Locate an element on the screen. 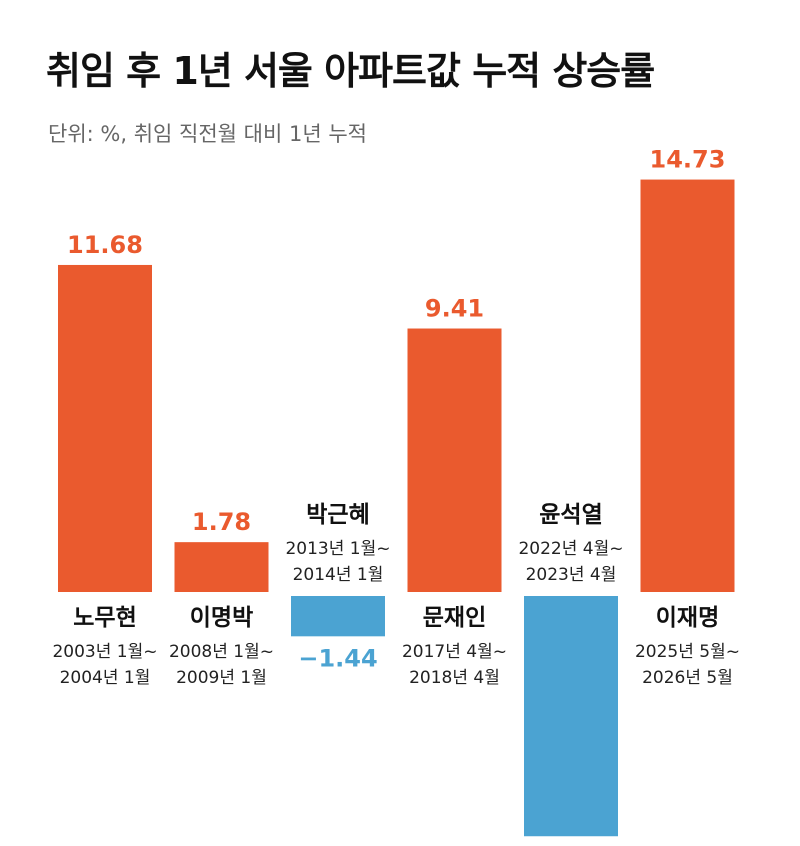 Image resolution: width=800 pixels, height=846 pixels. value-label-4: −8.58 is located at coordinates (570, 845).